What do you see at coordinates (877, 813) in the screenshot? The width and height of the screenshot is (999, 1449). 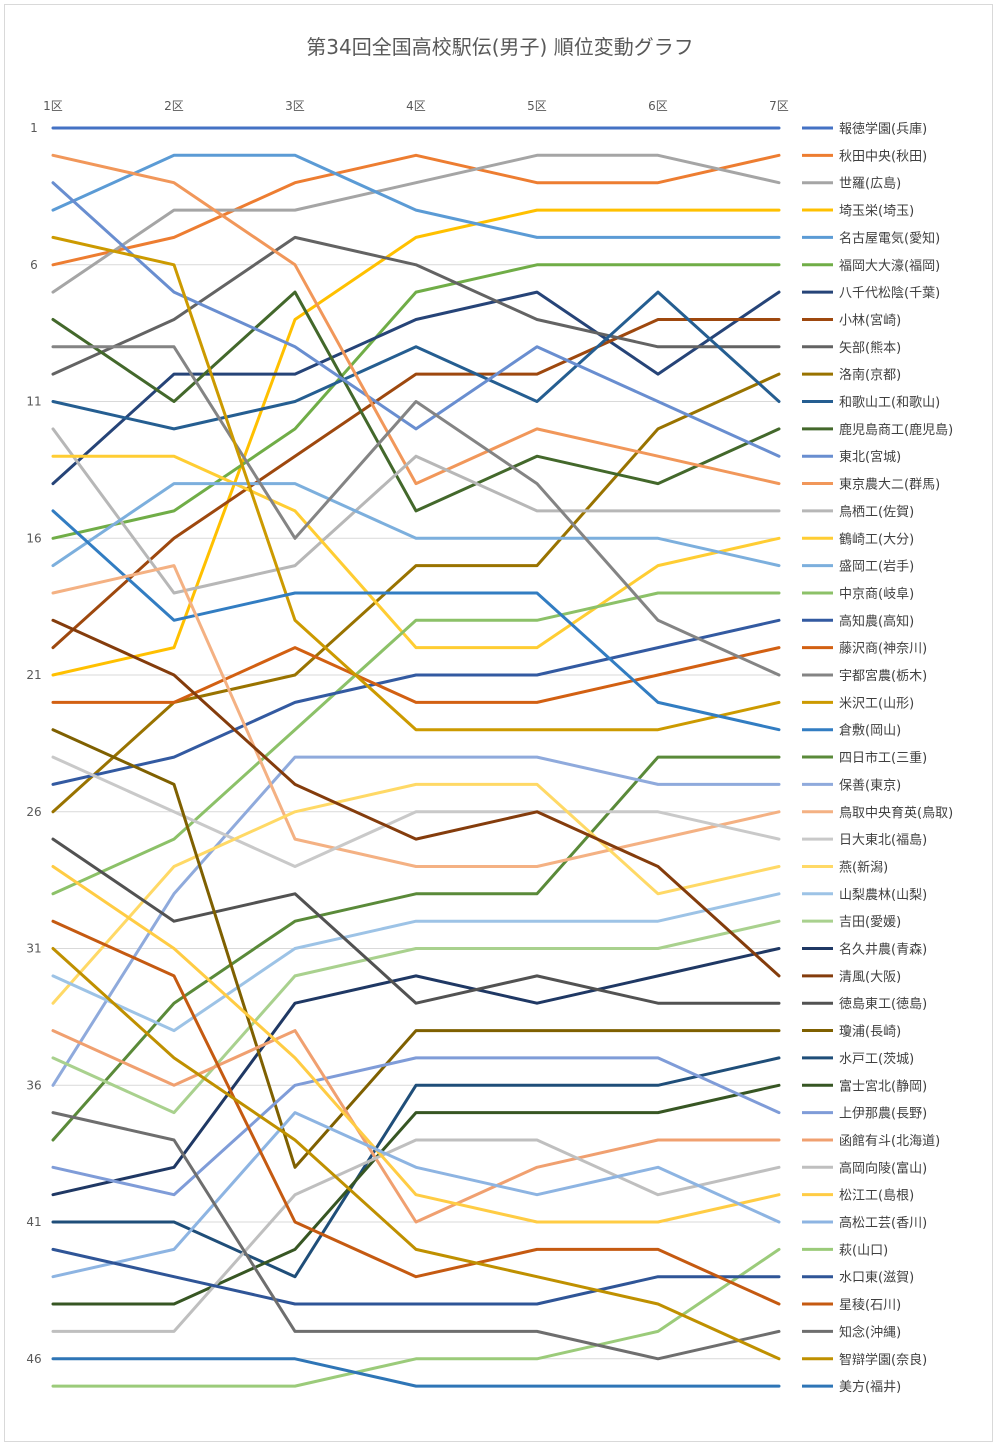 I see `legend-item: 鳥取中央育英(鳥取)` at bounding box center [877, 813].